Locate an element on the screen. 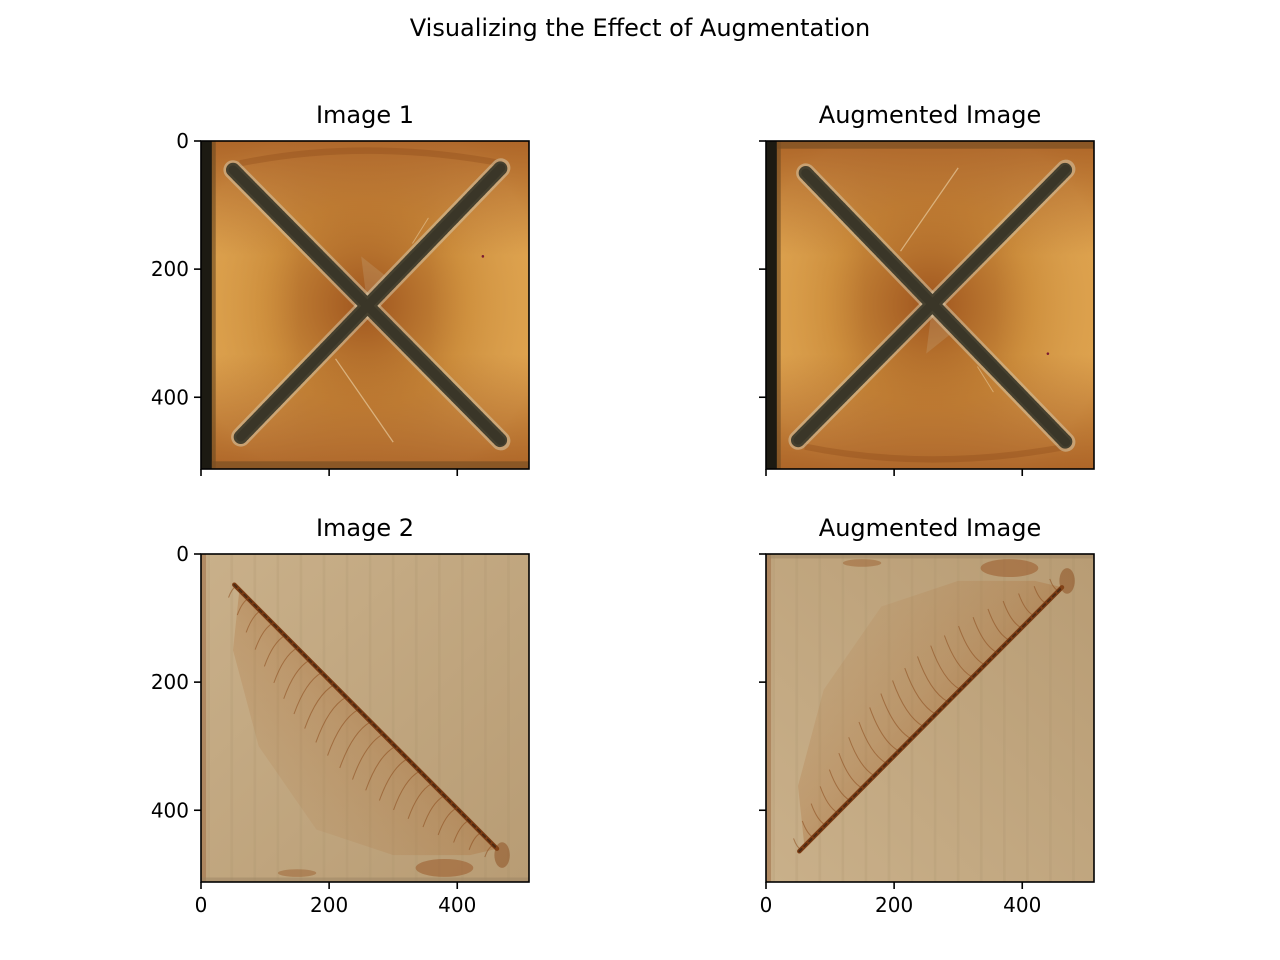  subplot-2: Augmented Image is located at coordinates (927, 288).